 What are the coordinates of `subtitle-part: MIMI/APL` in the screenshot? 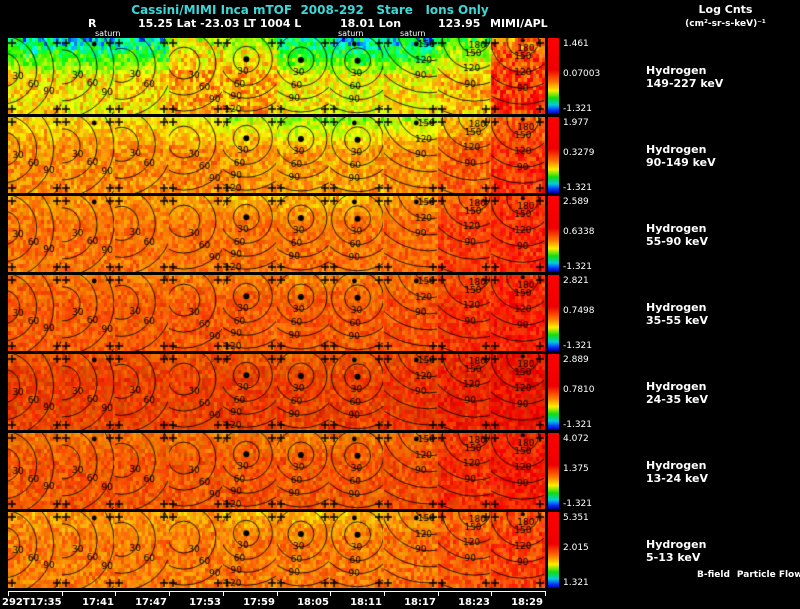 It's located at (519, 23).